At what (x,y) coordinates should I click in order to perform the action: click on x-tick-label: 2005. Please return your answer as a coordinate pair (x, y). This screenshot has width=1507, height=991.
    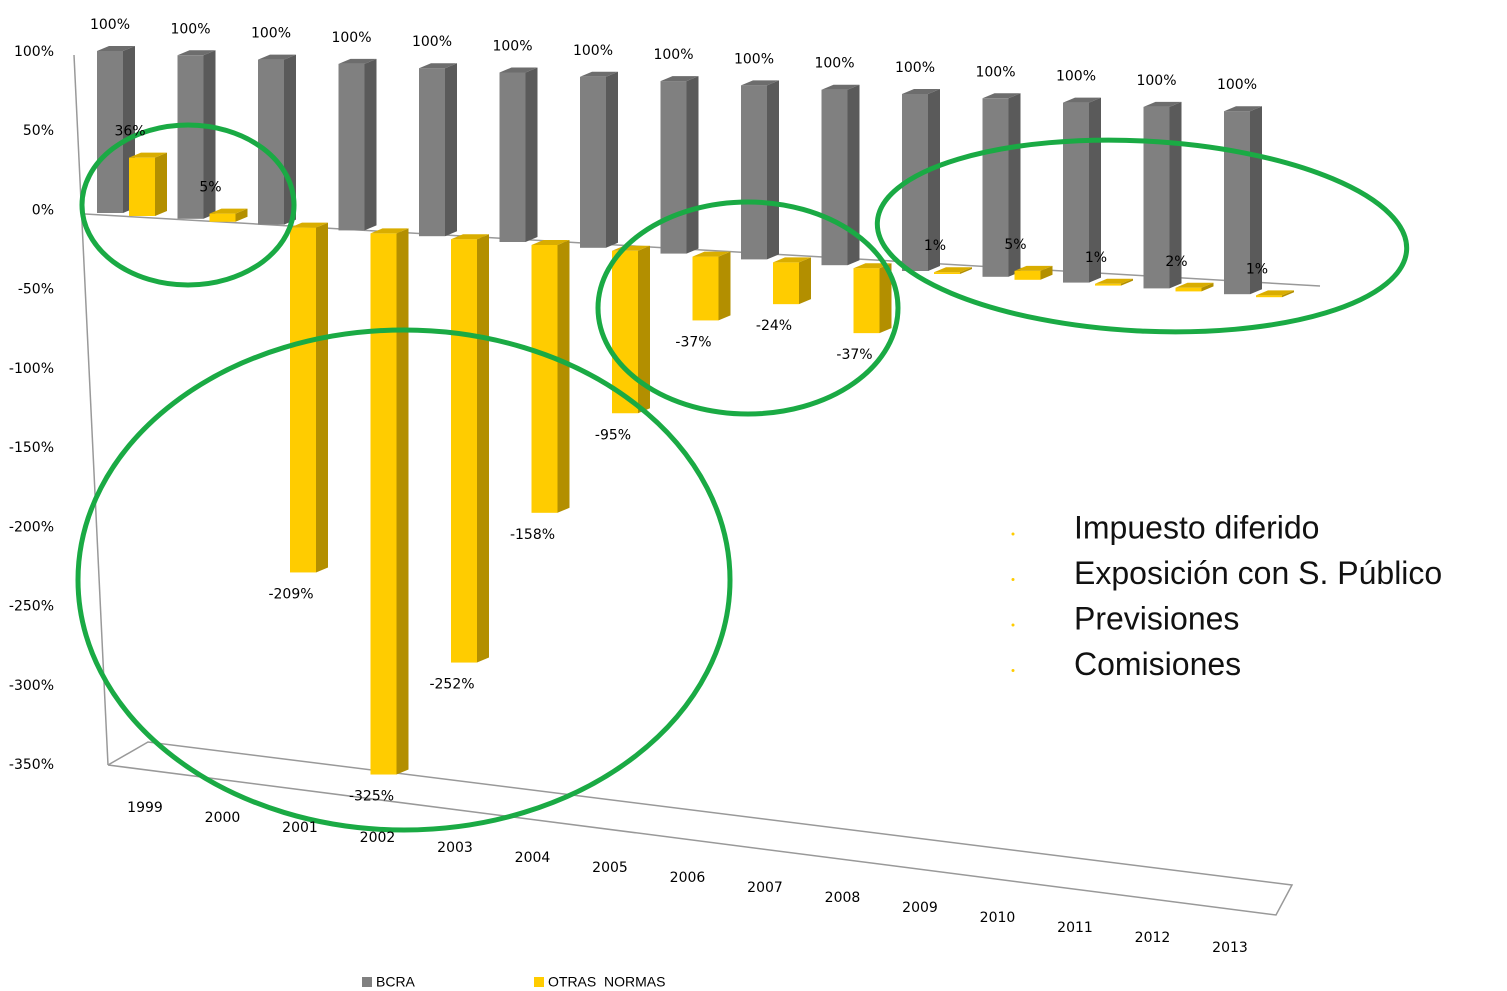
    Looking at the image, I should click on (610, 868).